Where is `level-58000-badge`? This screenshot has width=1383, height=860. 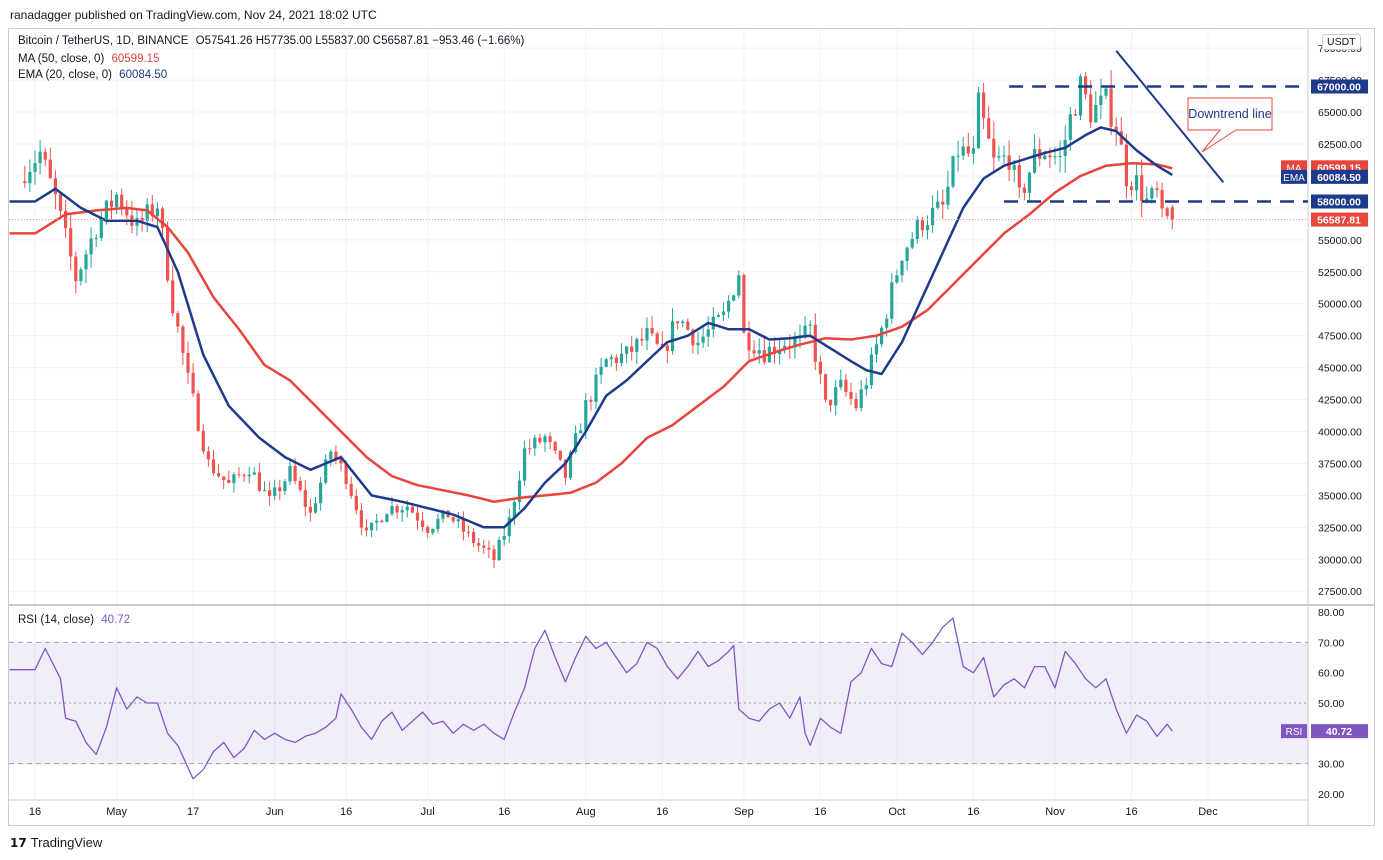
level-58000-badge is located at coordinates (1339, 201).